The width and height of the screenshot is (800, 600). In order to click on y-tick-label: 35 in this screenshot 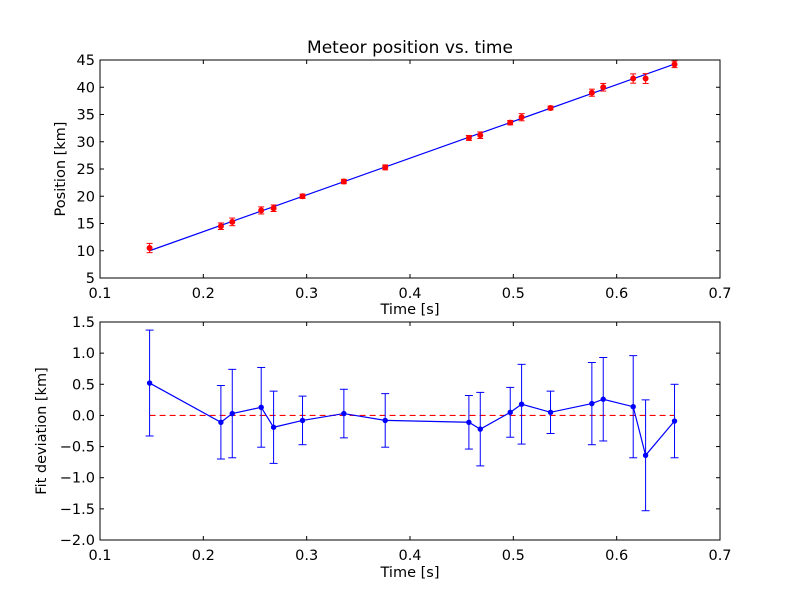, I will do `click(86, 116)`.